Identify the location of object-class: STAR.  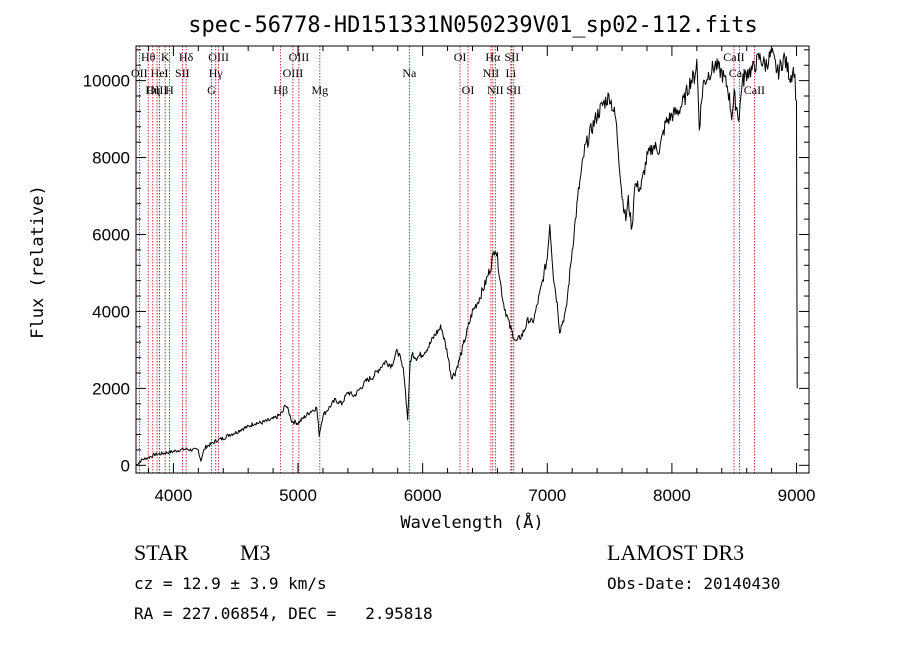
(161, 552).